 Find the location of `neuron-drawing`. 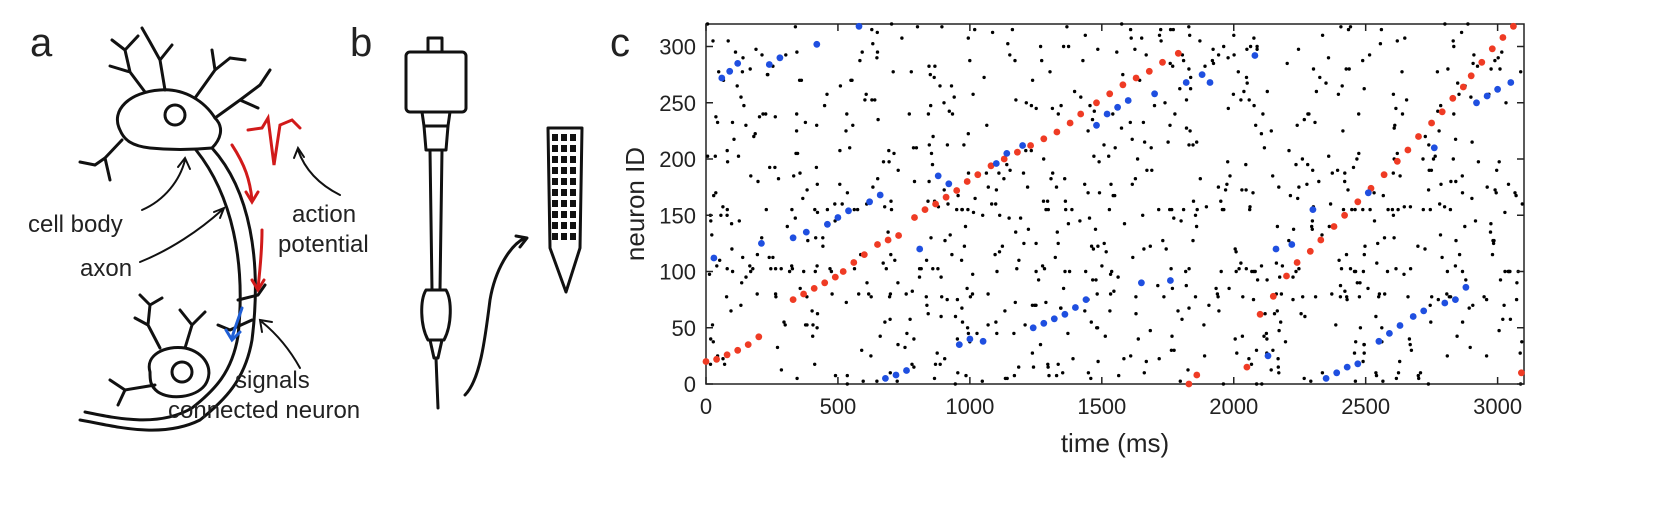

neuron-drawing is located at coordinates (175, 229).